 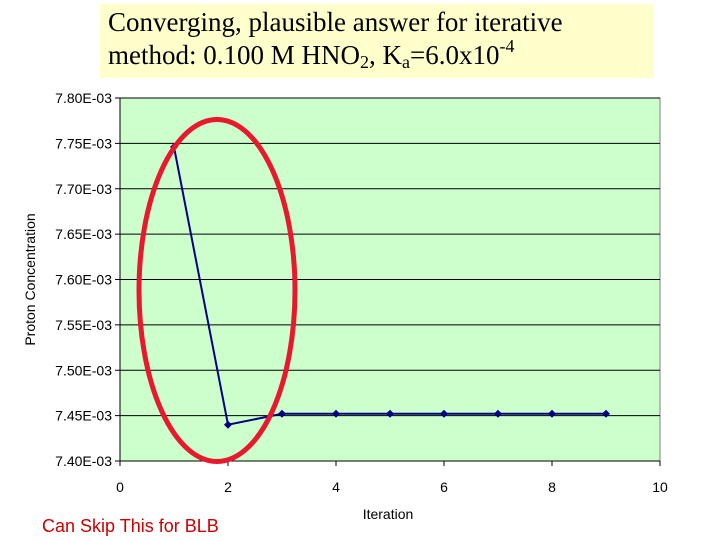 I want to click on y-tick-label: 7.70E-03, so click(x=83, y=189).